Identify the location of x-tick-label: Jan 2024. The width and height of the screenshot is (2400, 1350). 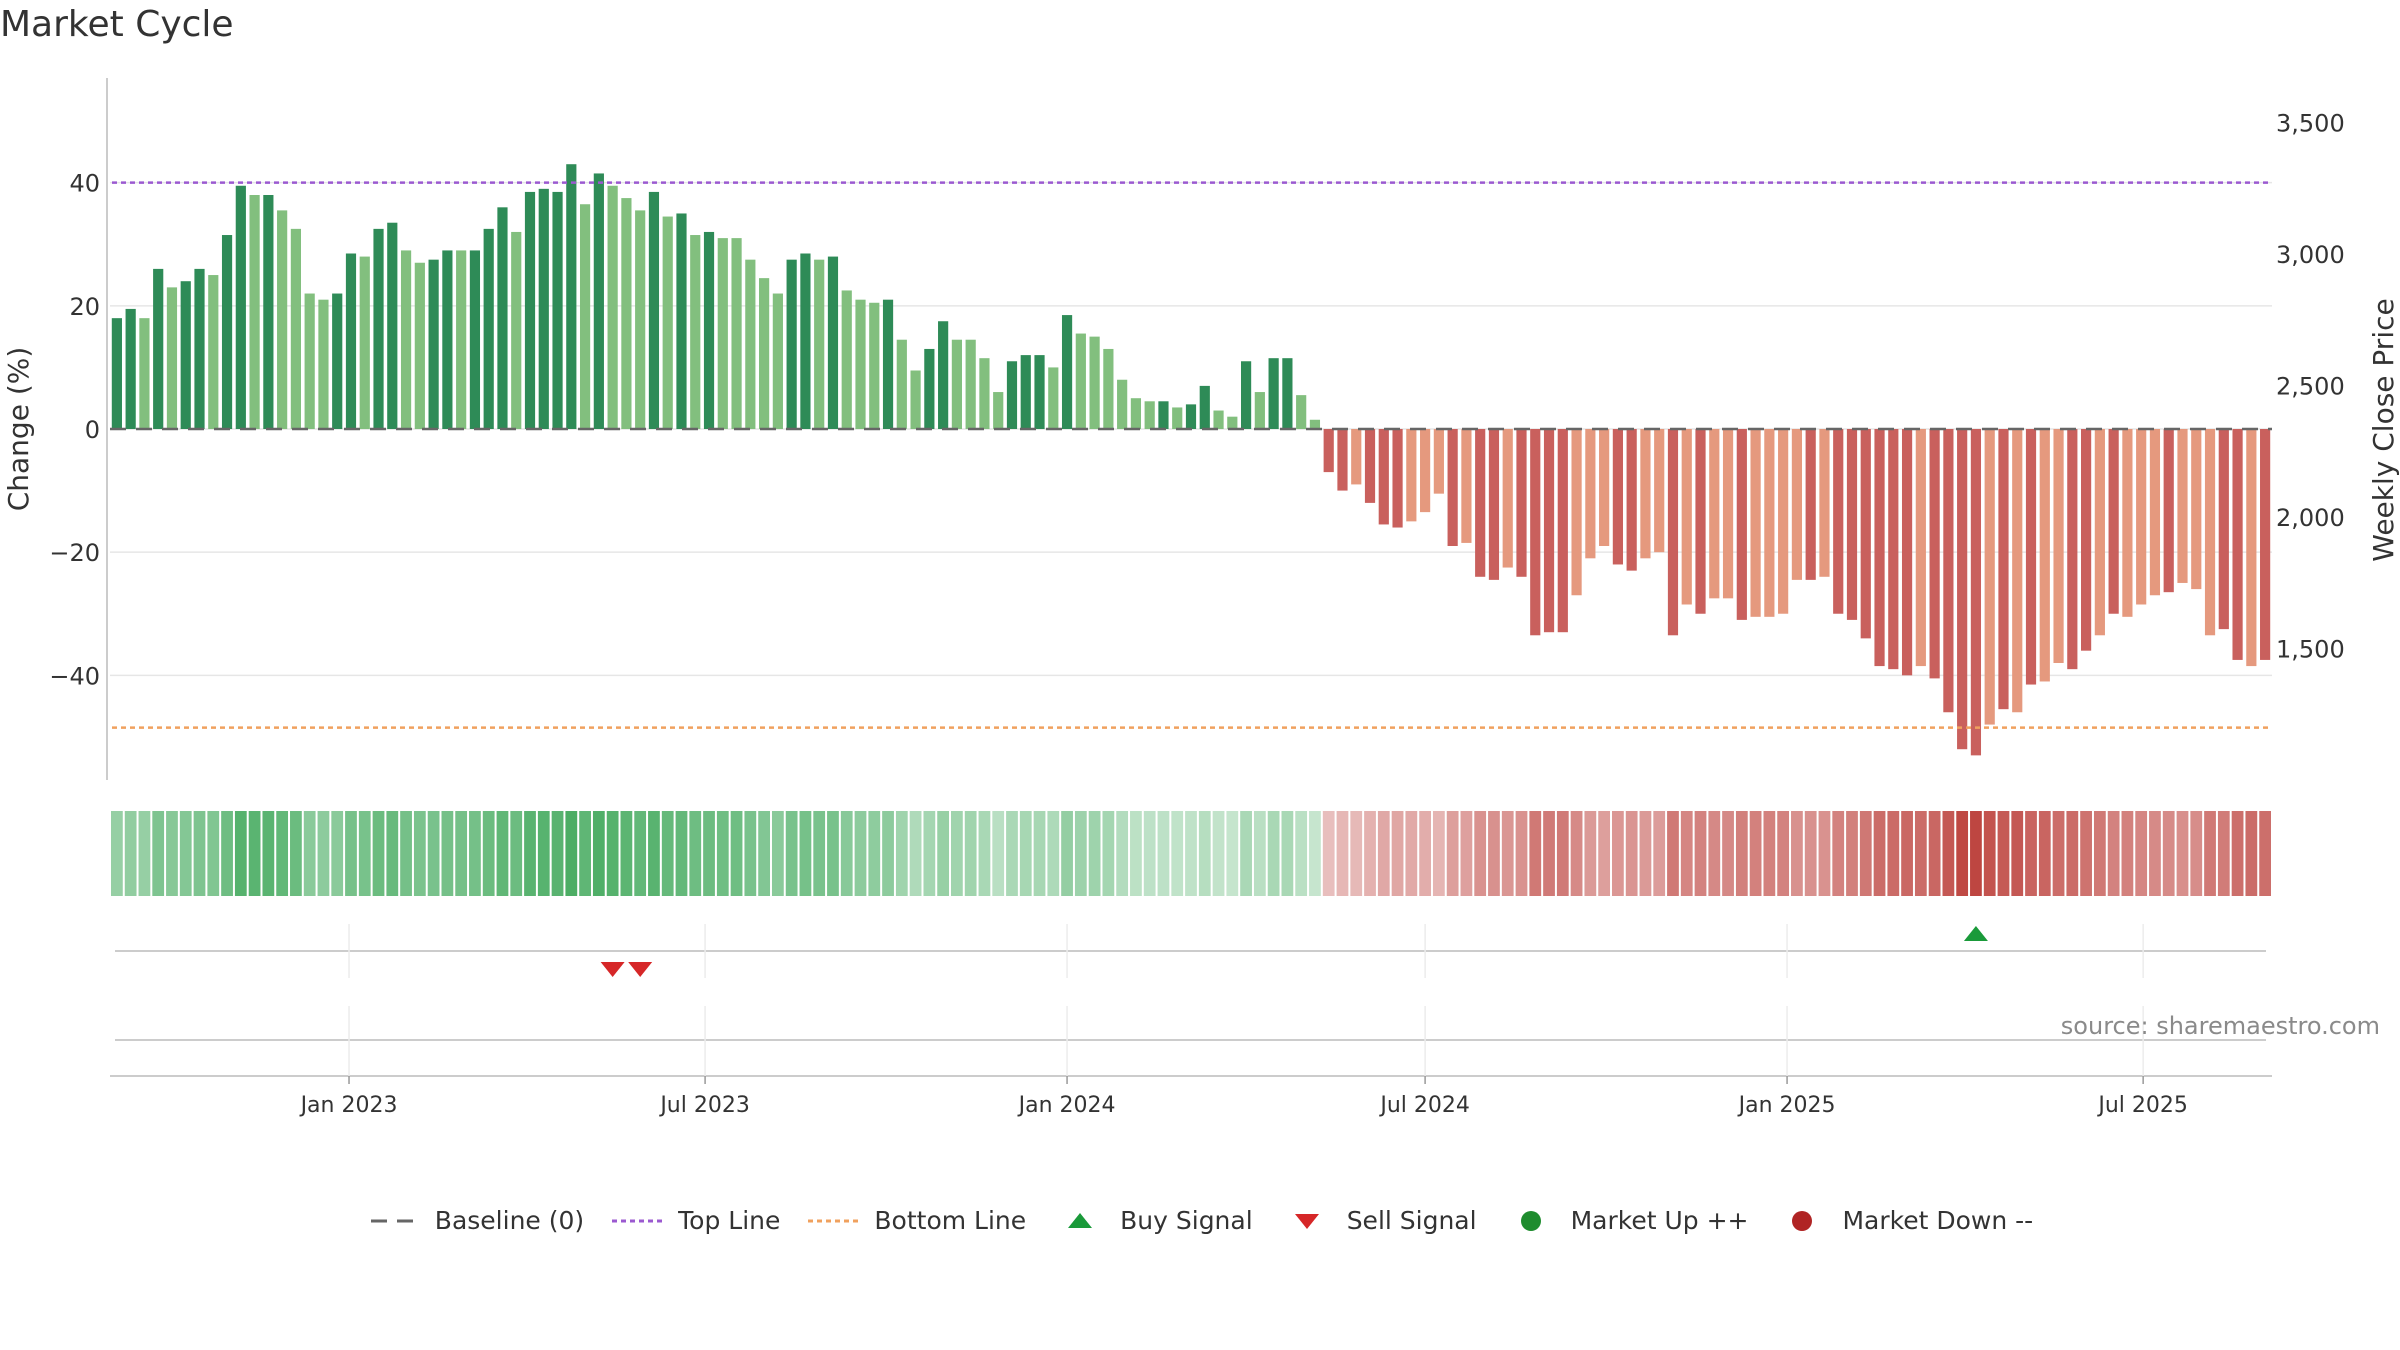
(1066, 1105).